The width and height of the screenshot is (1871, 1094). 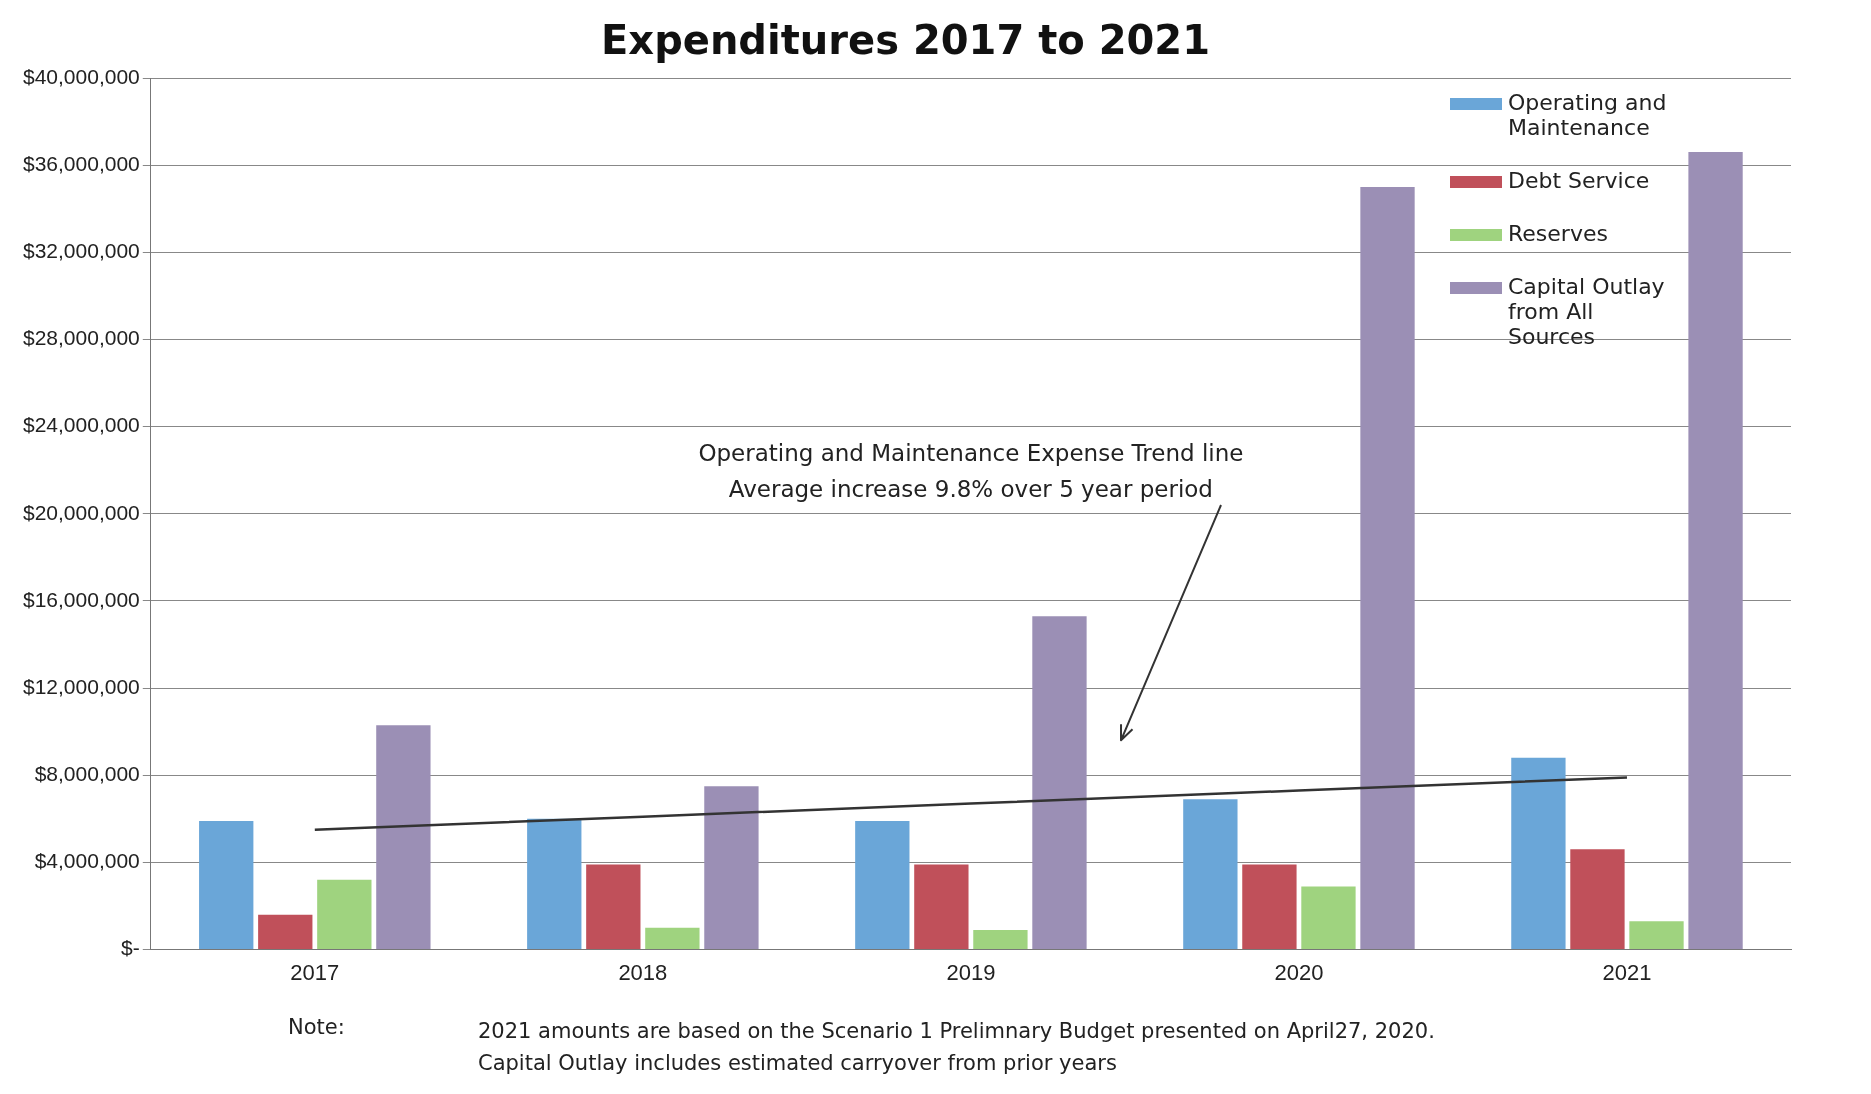 I want to click on legend-label: Operating and Maintenance, so click(x=1588, y=115).